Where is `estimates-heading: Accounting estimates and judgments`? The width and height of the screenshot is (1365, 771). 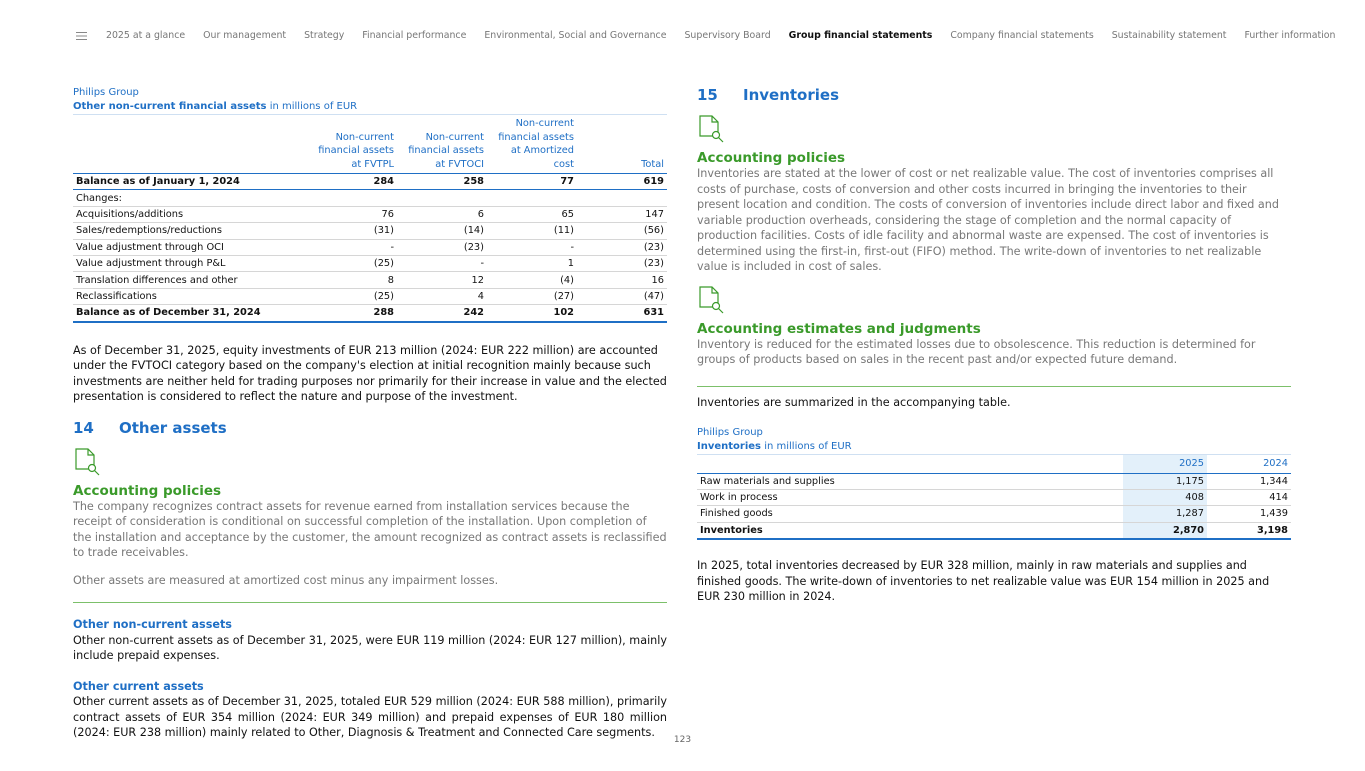 estimates-heading: Accounting estimates and judgments is located at coordinates (839, 328).